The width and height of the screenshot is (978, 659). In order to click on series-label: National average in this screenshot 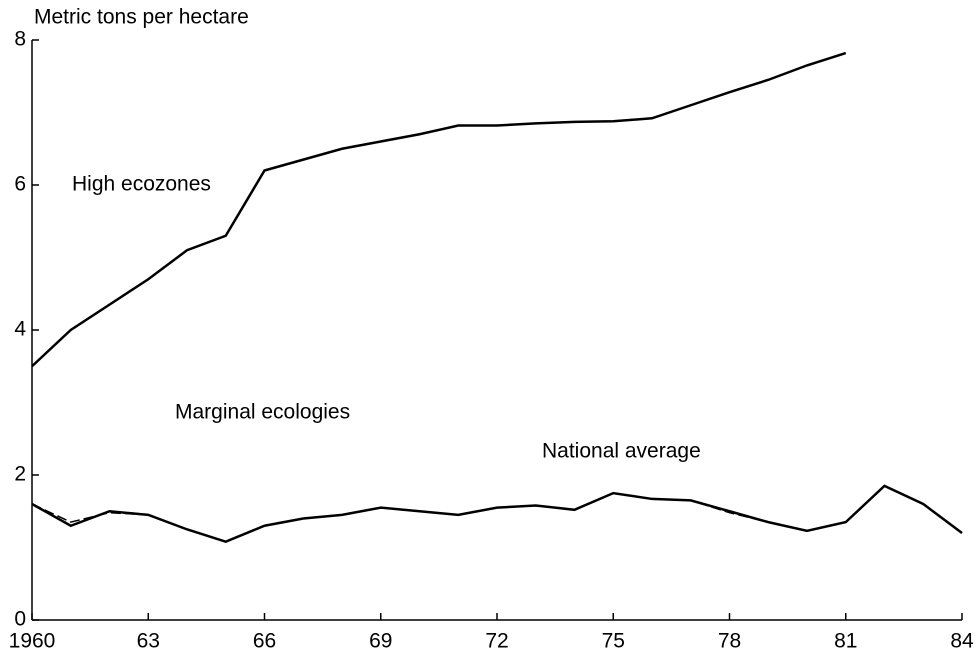, I will do `click(621, 451)`.